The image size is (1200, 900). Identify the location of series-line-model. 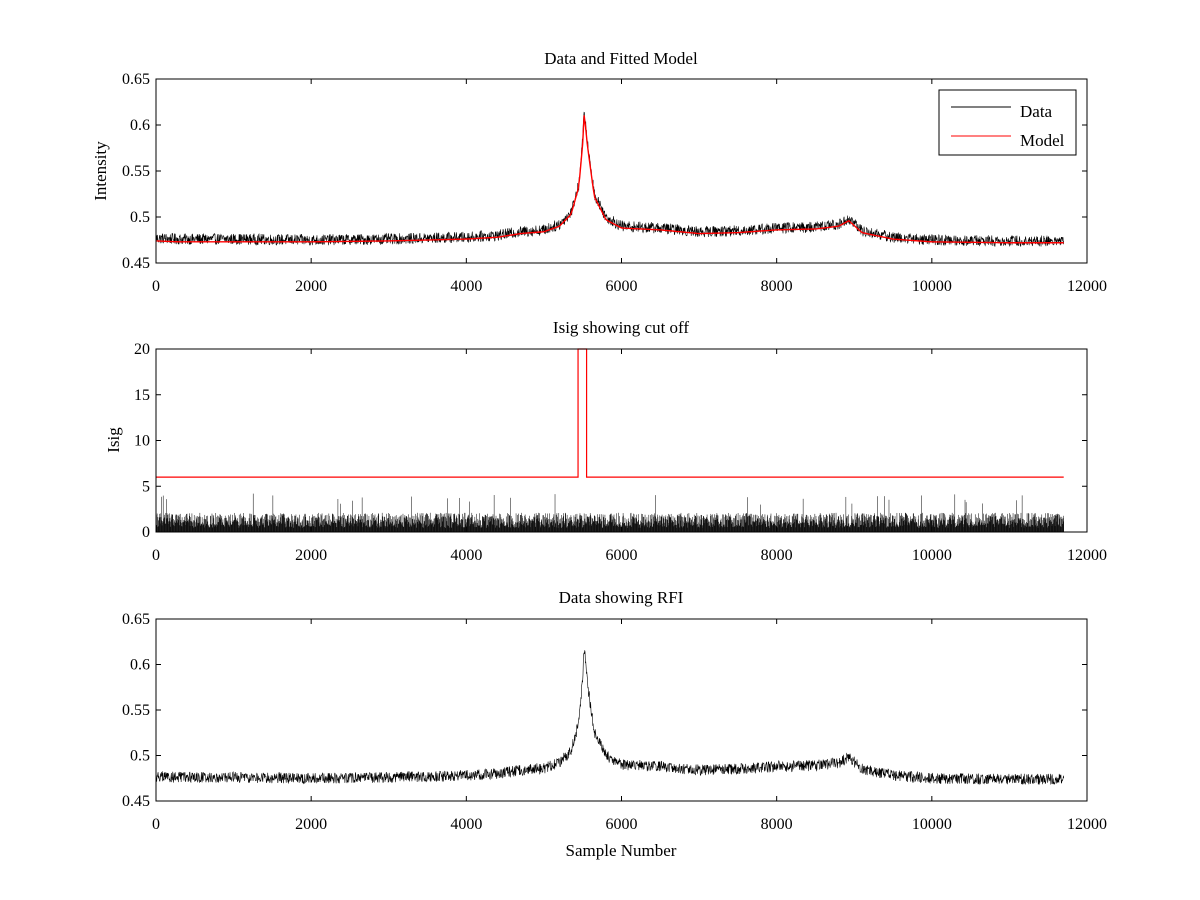
(609, 179).